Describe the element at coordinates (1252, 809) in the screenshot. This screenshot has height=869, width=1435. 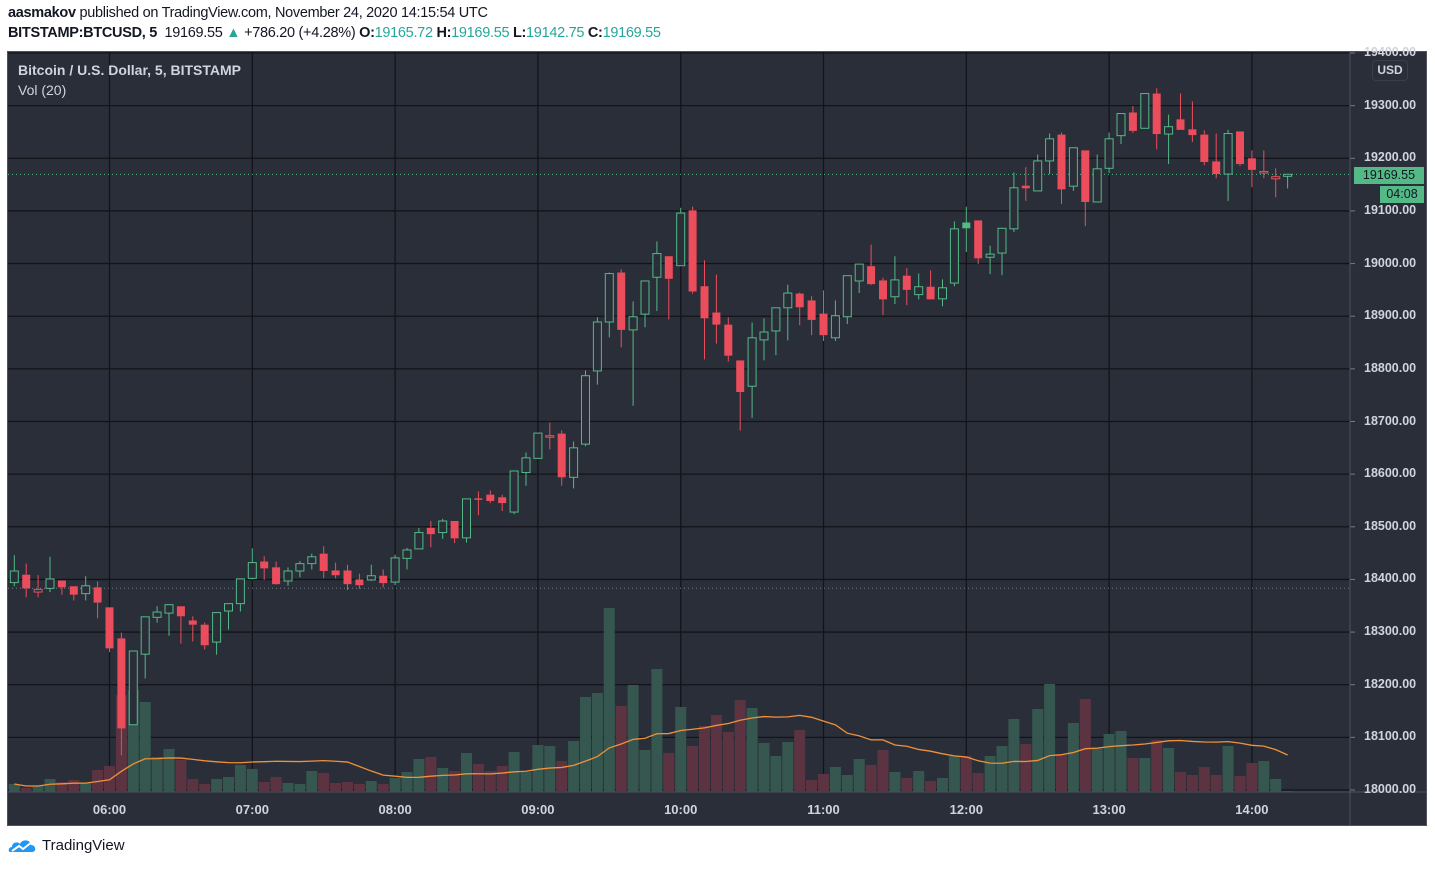
I see `time-tick-label: 14:00` at that location.